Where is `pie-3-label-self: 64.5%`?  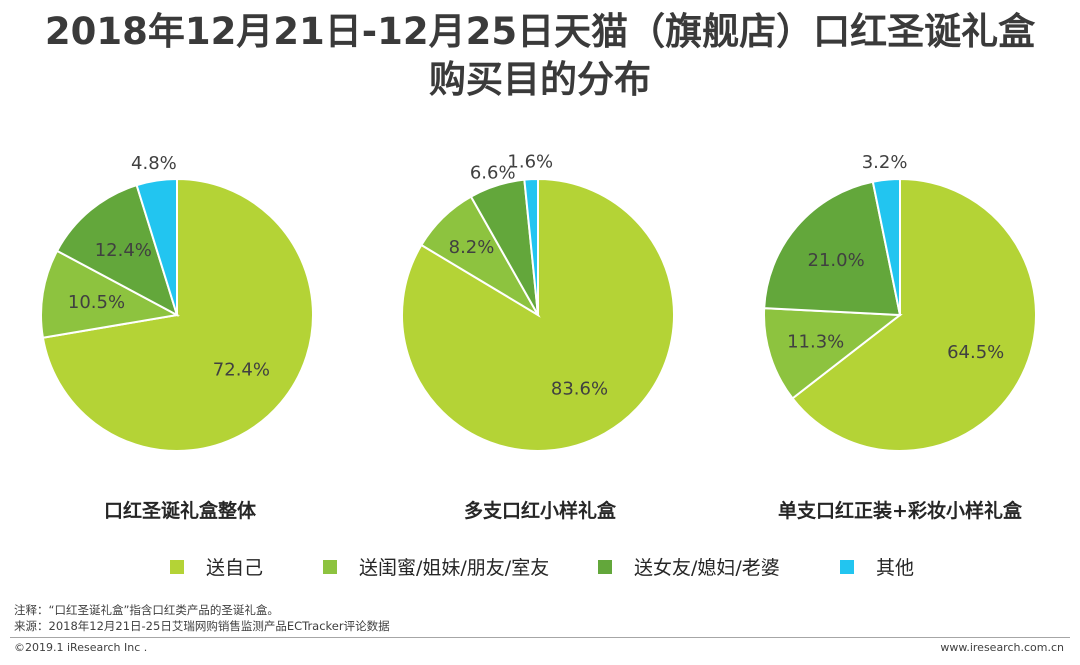 pie-3-label-self: 64.5% is located at coordinates (975, 352).